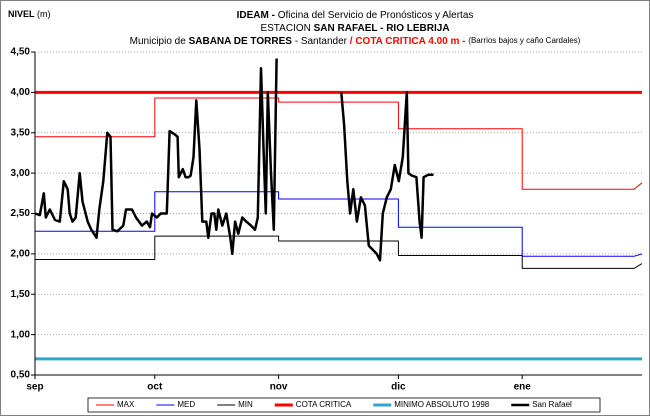 This screenshot has height=416, width=650. I want to click on y-tick-label: 3,50, so click(21, 132).